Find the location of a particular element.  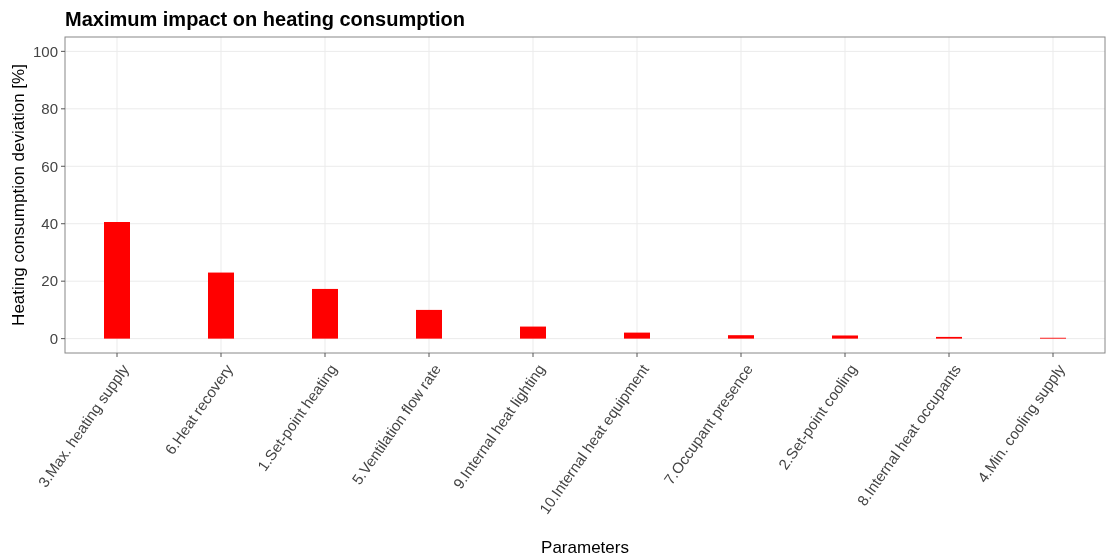

y-axis-title: Heating consumption deviation [%] is located at coordinates (18, 195).